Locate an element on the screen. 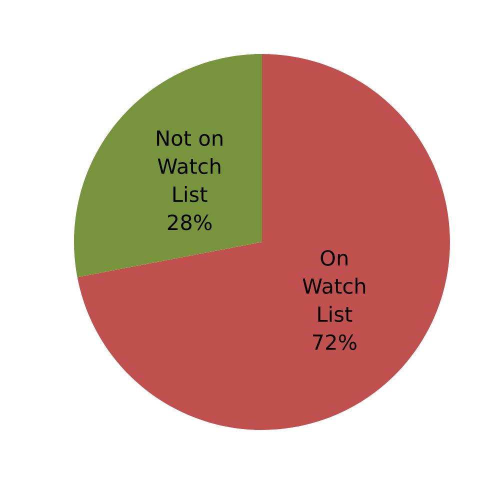  data-label: 28% is located at coordinates (190, 222).